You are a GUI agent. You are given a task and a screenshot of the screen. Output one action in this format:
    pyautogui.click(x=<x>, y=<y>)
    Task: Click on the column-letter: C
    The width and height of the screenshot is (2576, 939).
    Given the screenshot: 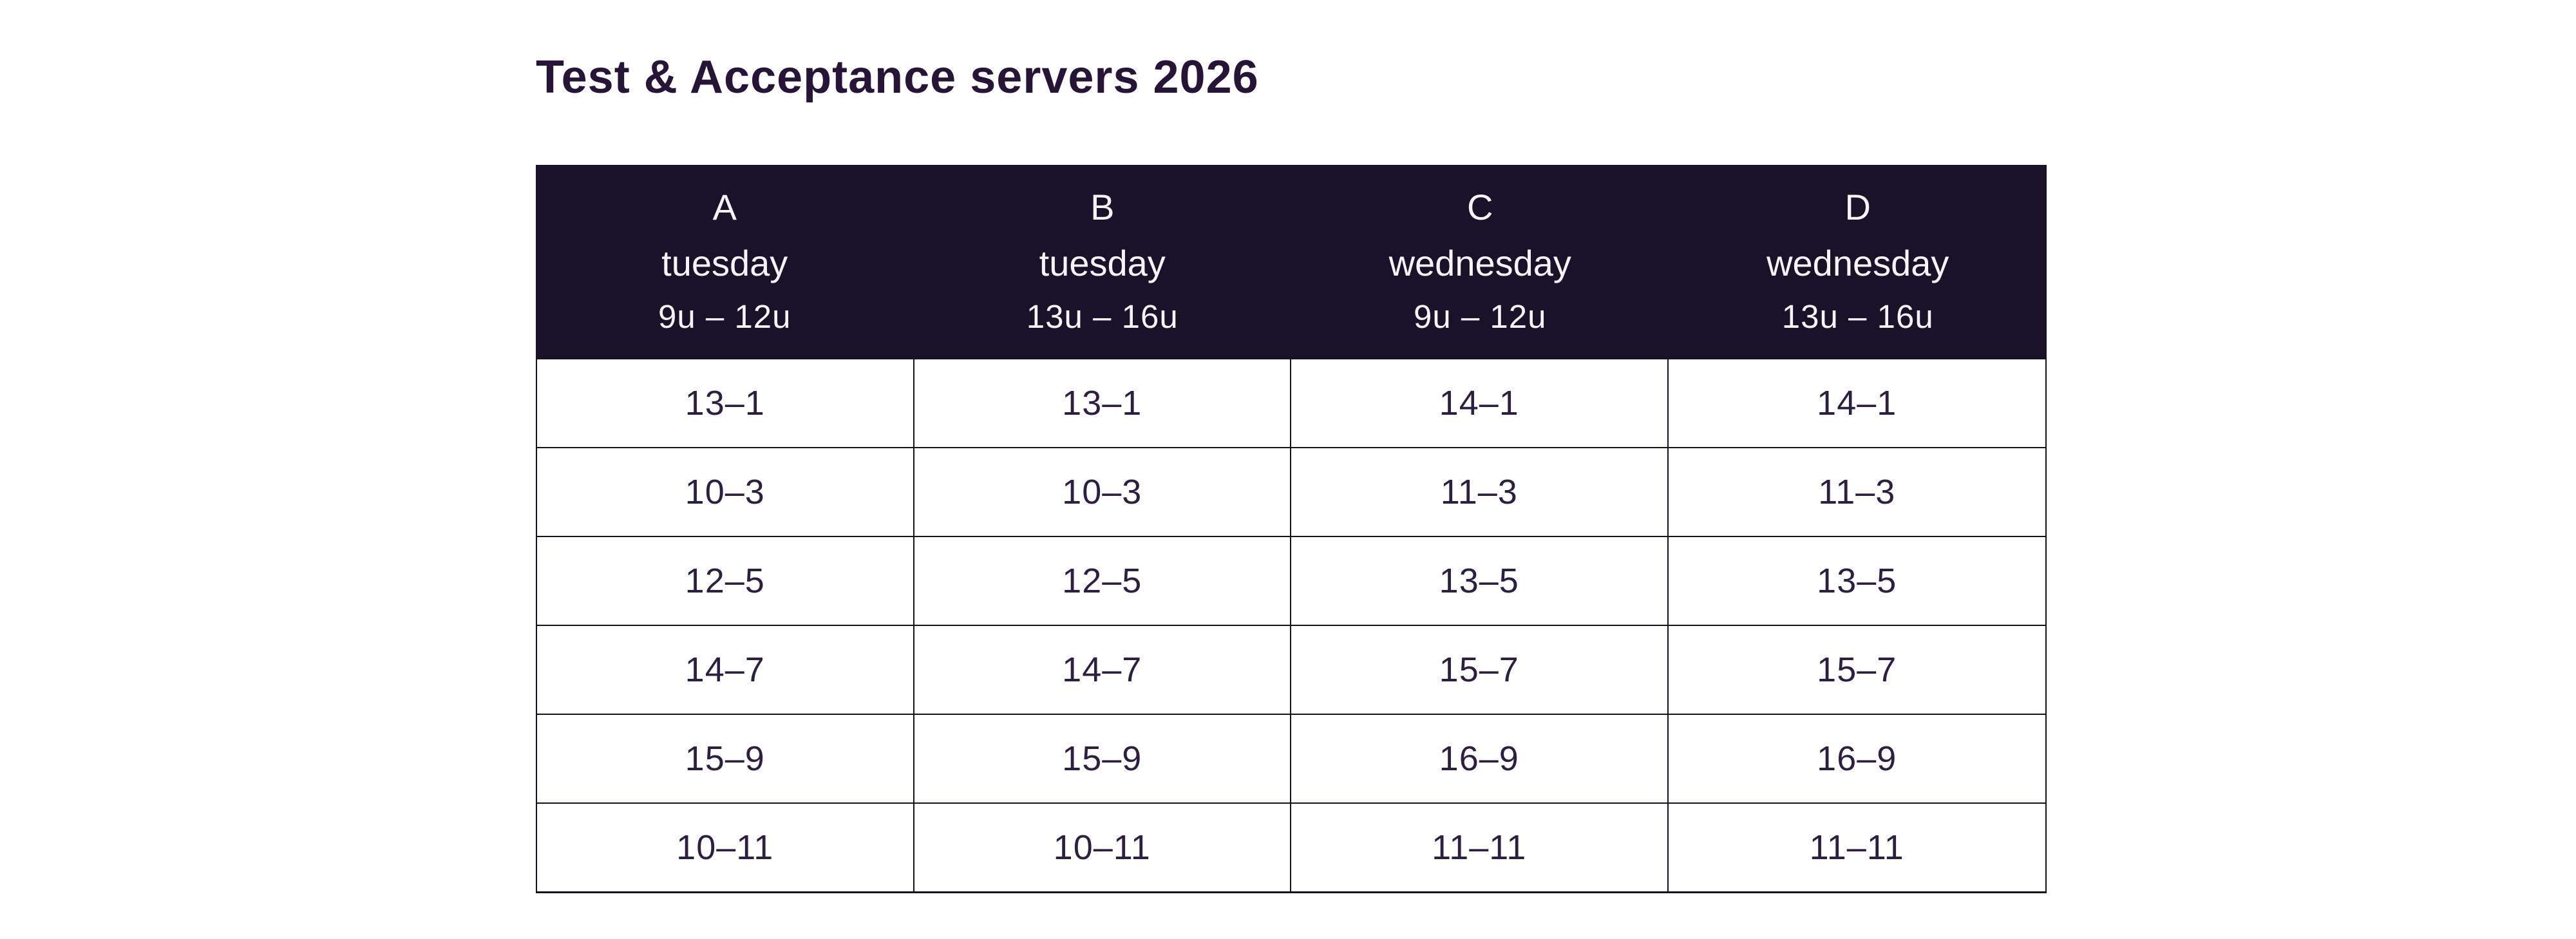 What is the action you would take?
    pyautogui.click(x=1480, y=207)
    